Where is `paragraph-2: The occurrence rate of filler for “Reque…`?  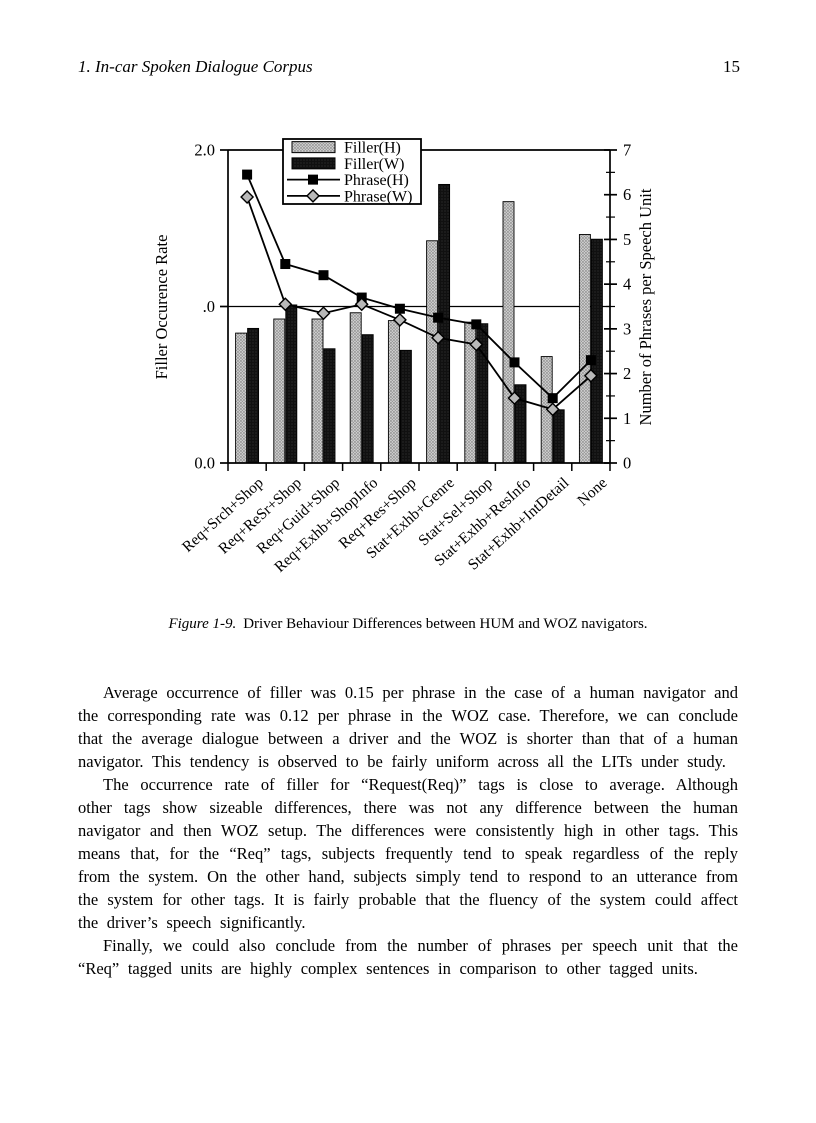
paragraph-2: The occurrence rate of filler for “Reque… is located at coordinates (408, 853).